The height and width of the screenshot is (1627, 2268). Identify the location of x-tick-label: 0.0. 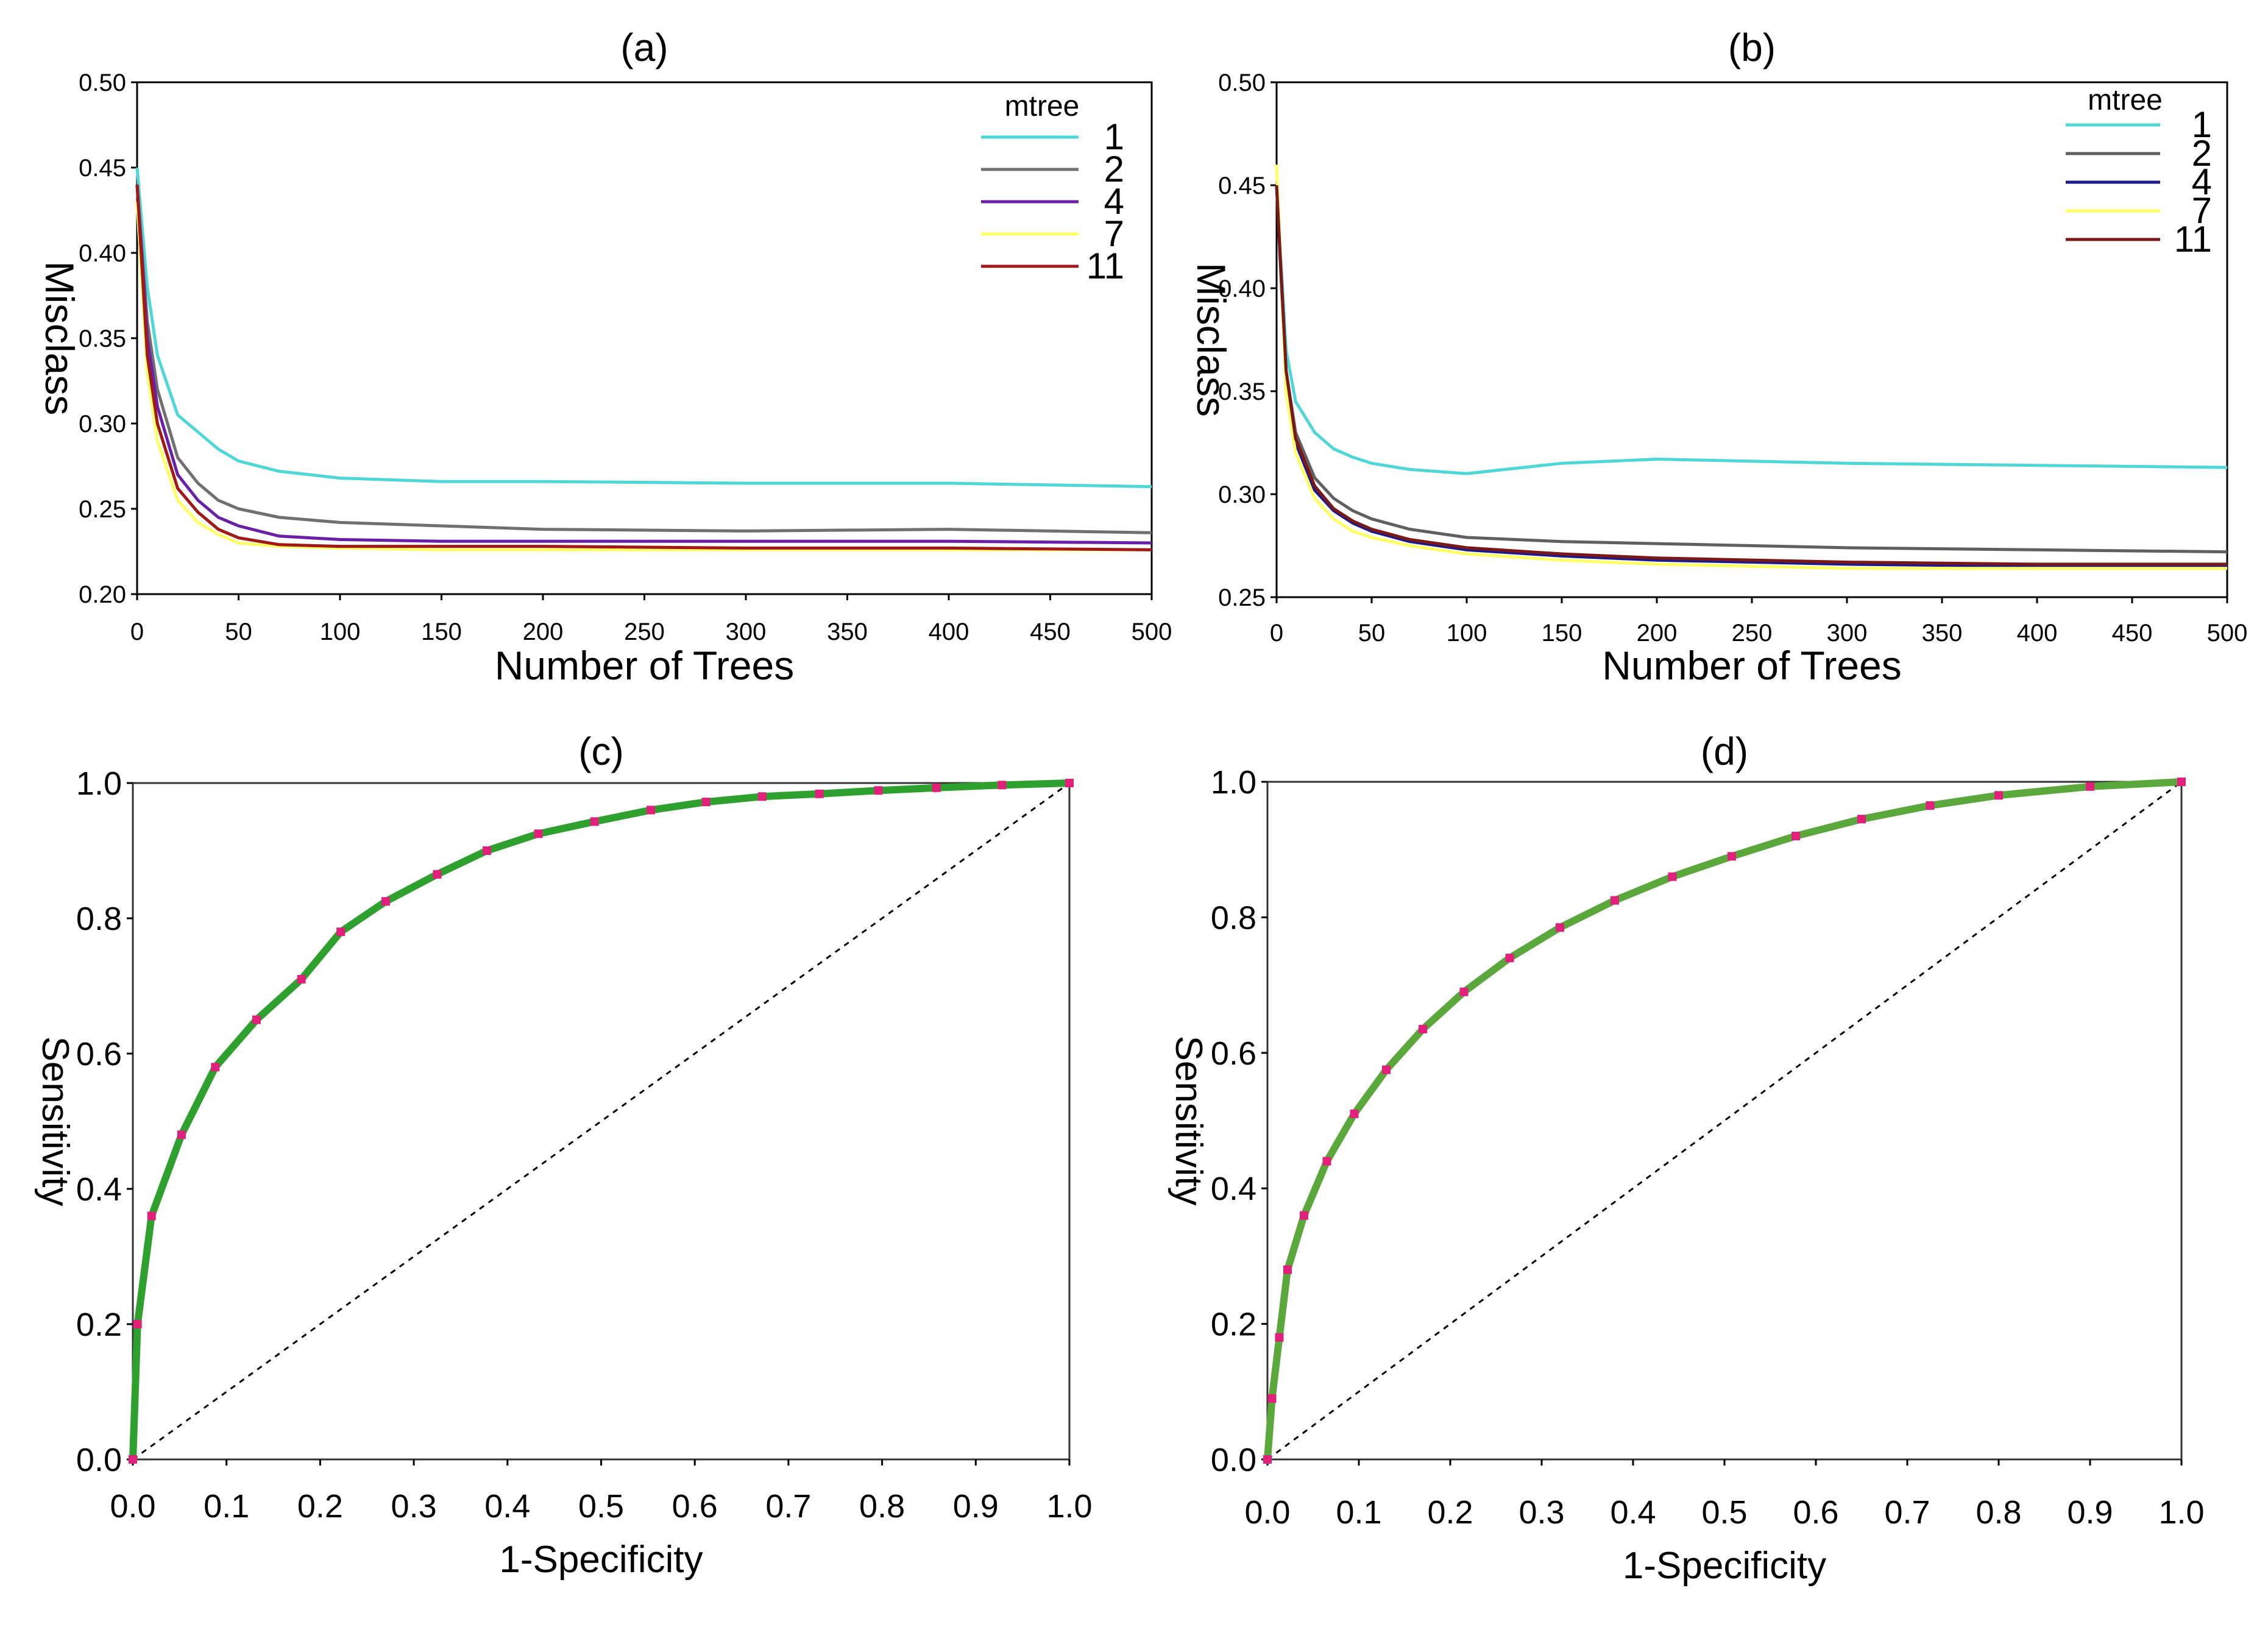
(1267, 1512).